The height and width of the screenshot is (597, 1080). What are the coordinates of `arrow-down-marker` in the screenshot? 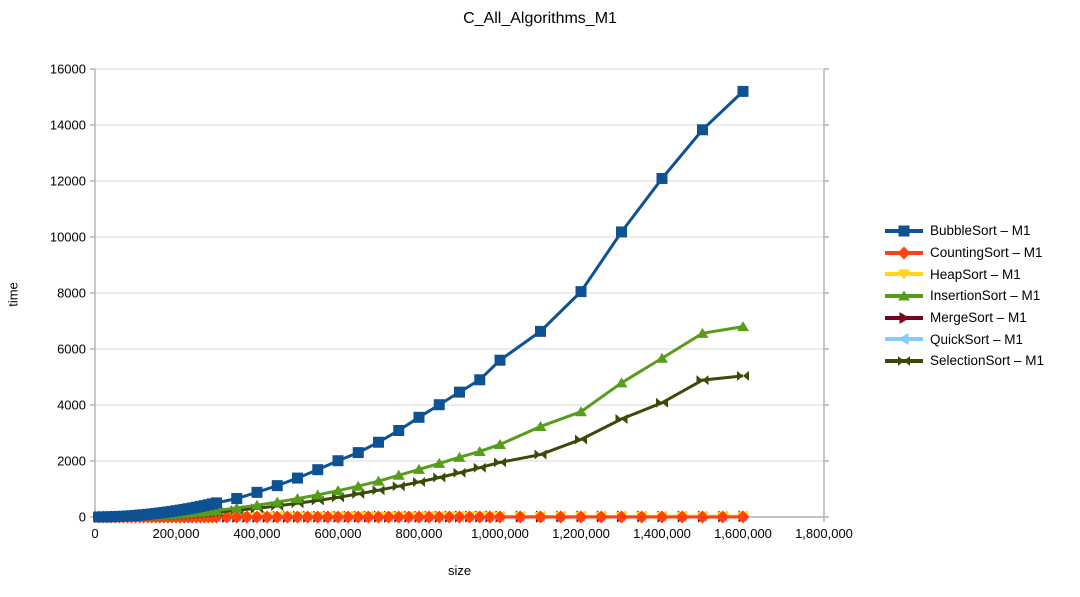 It's located at (904, 274).